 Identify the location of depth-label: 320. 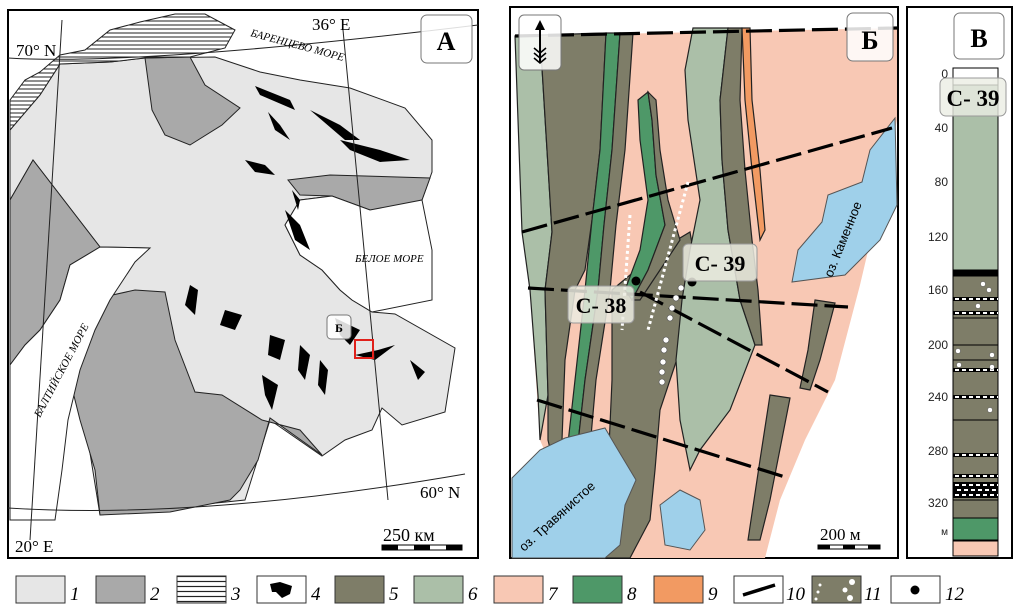
(938, 503).